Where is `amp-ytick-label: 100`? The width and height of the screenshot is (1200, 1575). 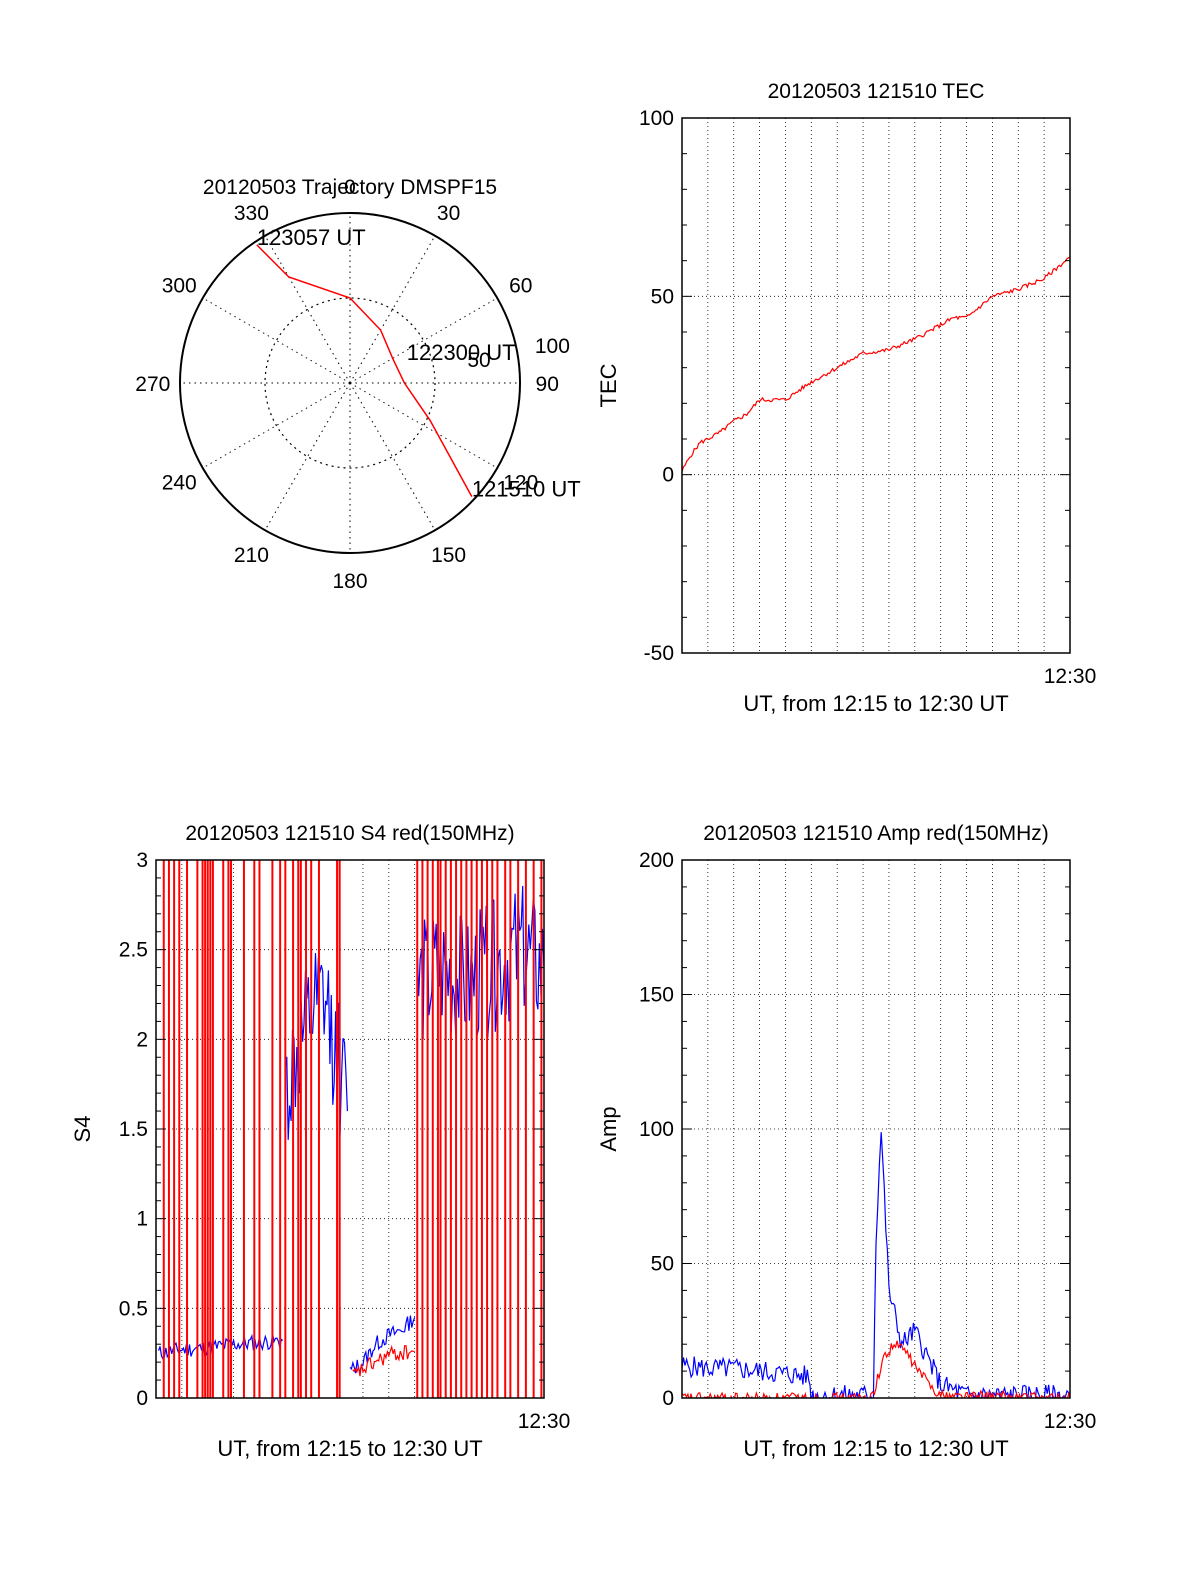 amp-ytick-label: 100 is located at coordinates (656, 1129).